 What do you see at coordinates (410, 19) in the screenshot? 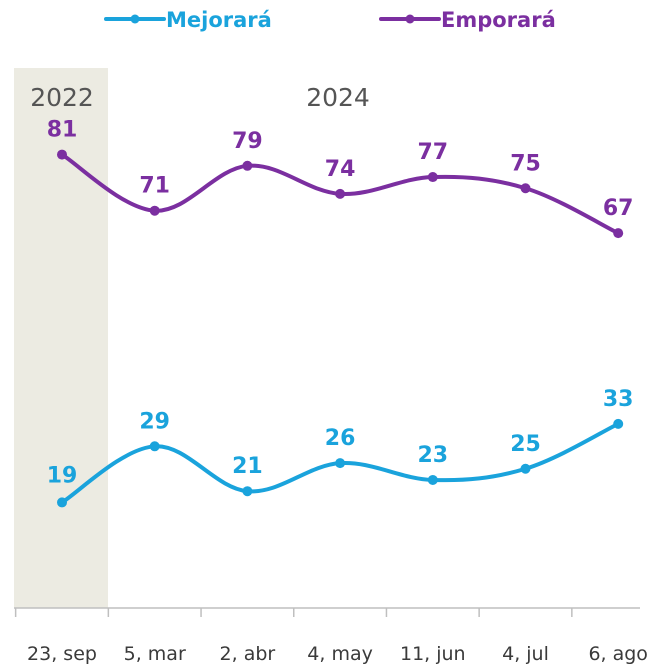
I see `legend-marker-emporara` at bounding box center [410, 19].